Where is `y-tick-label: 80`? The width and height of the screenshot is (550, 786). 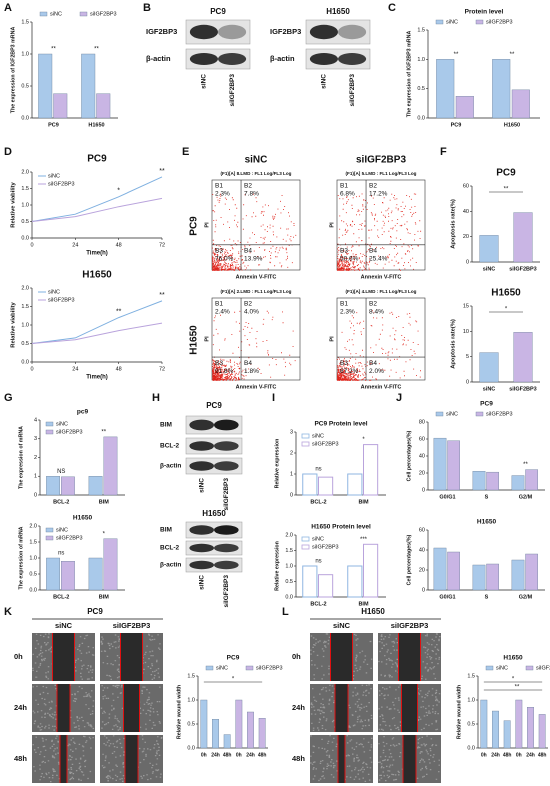
y-tick-label: 80 is located at coordinates (422, 422).